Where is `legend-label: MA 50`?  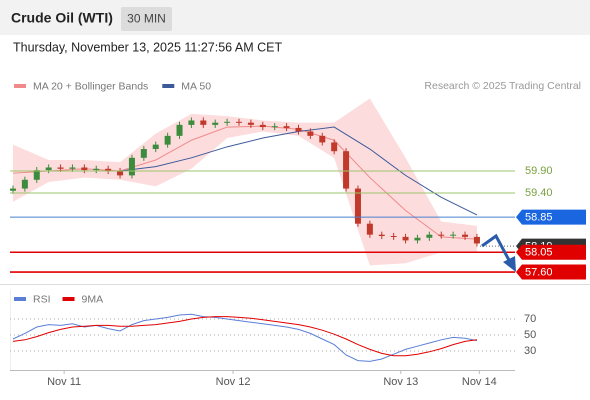
legend-label: MA 50 is located at coordinates (196, 86).